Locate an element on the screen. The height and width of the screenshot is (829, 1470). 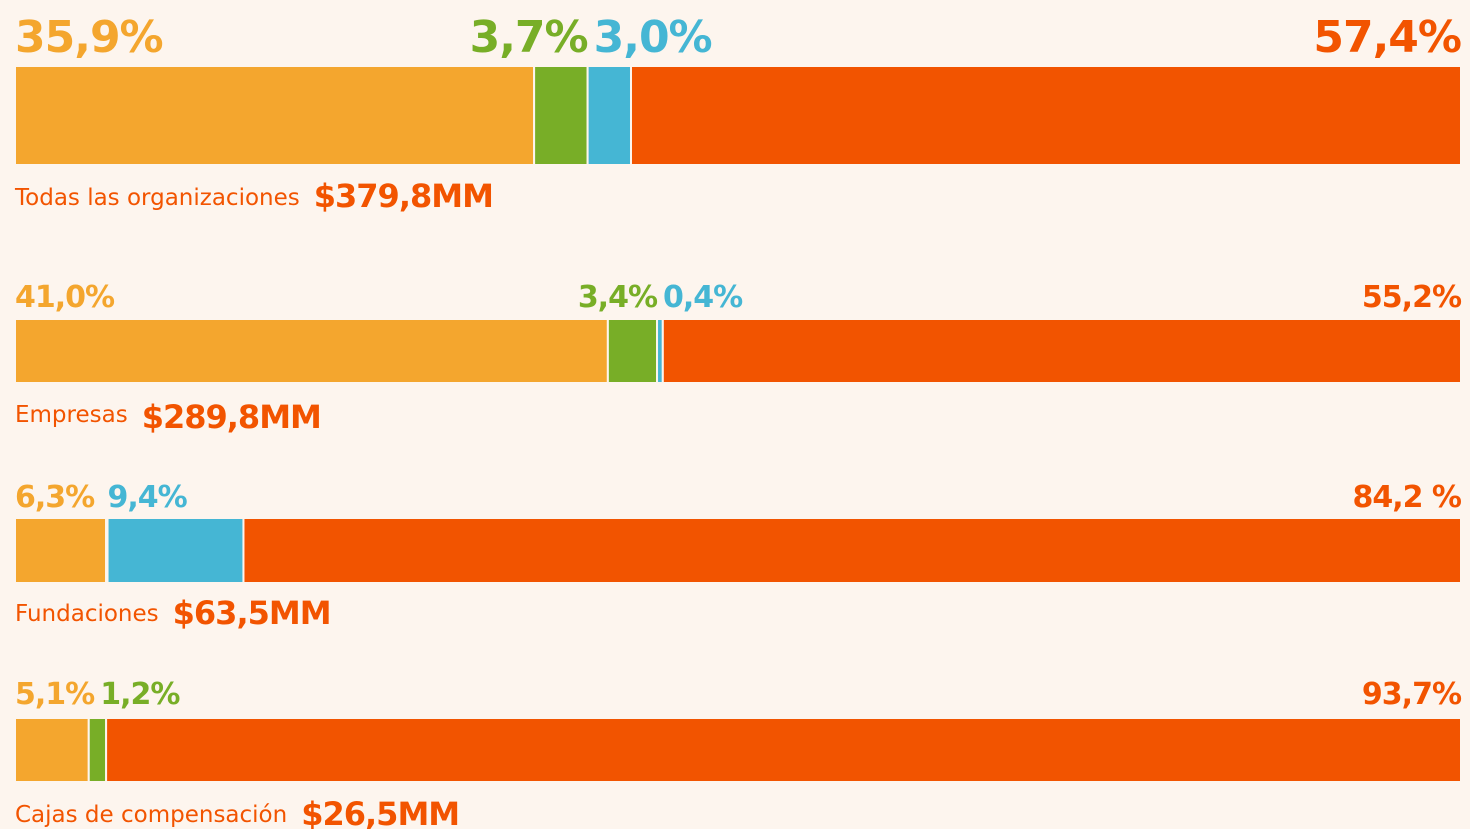
total-label: $289,8MM is located at coordinates (231, 417).